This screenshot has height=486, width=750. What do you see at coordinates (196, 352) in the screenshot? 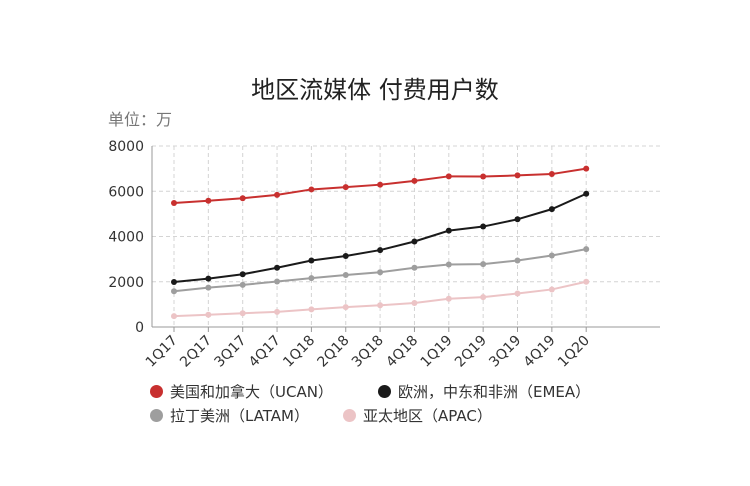
I see `x-tick-label: 2Q17` at bounding box center [196, 352].